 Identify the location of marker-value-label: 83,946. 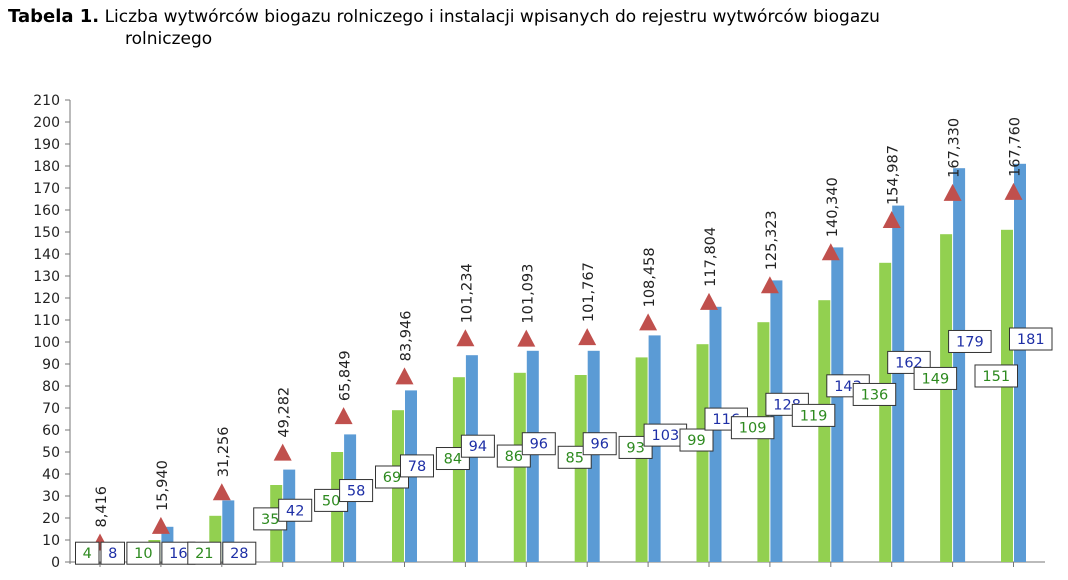
(407, 336).